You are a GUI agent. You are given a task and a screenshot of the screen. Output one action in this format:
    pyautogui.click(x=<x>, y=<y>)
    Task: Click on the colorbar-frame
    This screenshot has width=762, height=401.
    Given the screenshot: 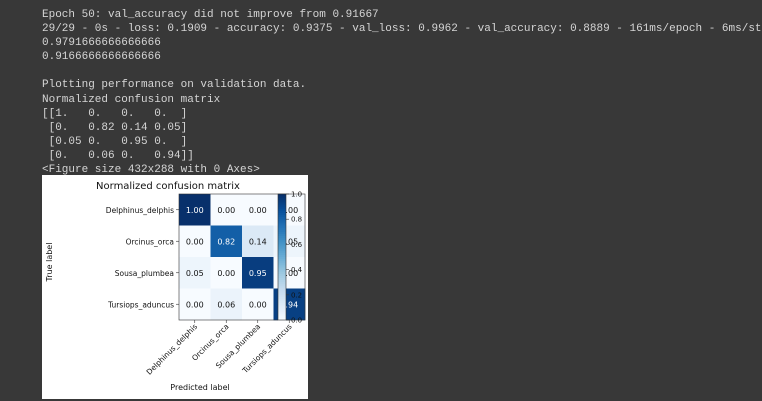 What is the action you would take?
    pyautogui.click(x=282, y=257)
    